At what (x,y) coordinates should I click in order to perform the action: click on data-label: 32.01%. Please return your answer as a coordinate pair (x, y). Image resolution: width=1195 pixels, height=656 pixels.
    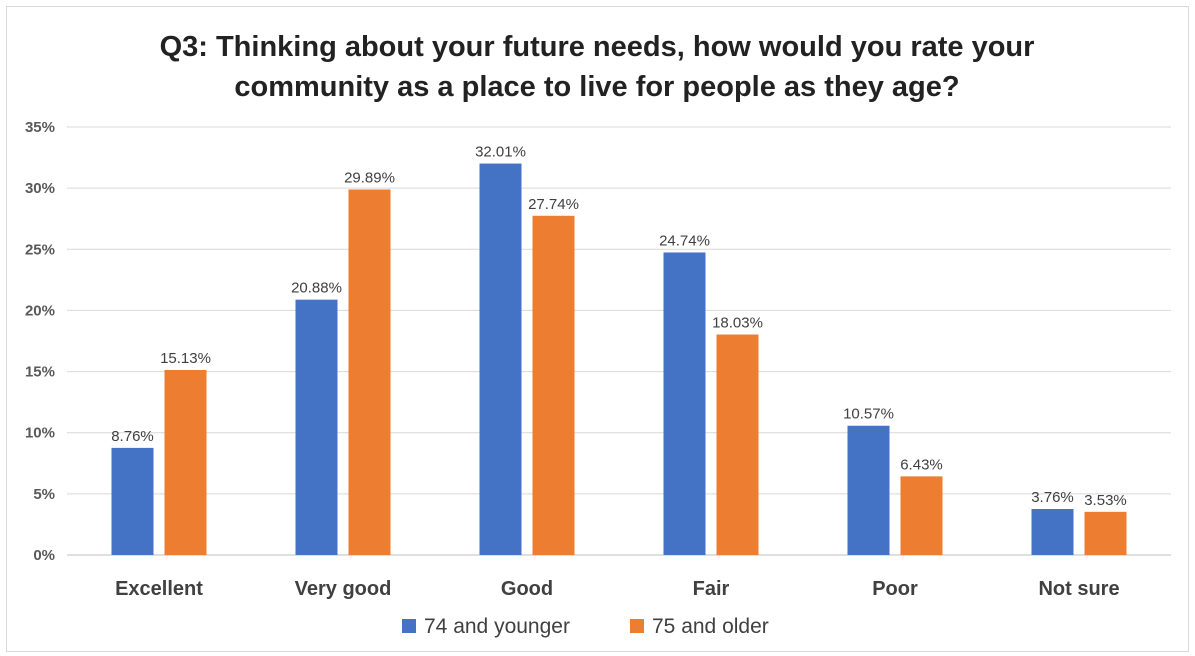
    Looking at the image, I should click on (500, 152).